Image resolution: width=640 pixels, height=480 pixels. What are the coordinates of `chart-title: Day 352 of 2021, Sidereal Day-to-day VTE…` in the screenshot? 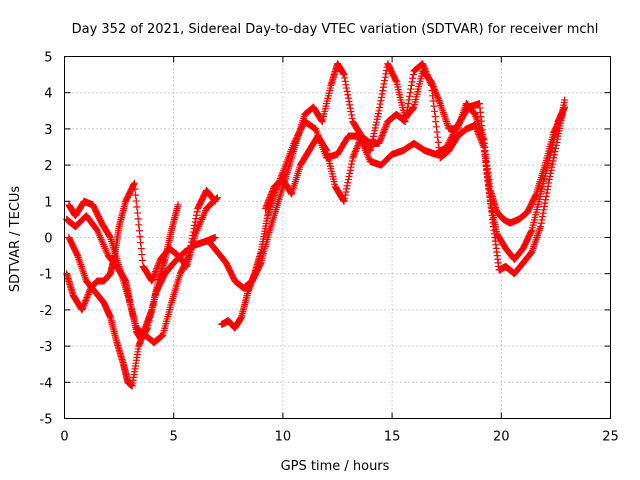 It's located at (335, 29).